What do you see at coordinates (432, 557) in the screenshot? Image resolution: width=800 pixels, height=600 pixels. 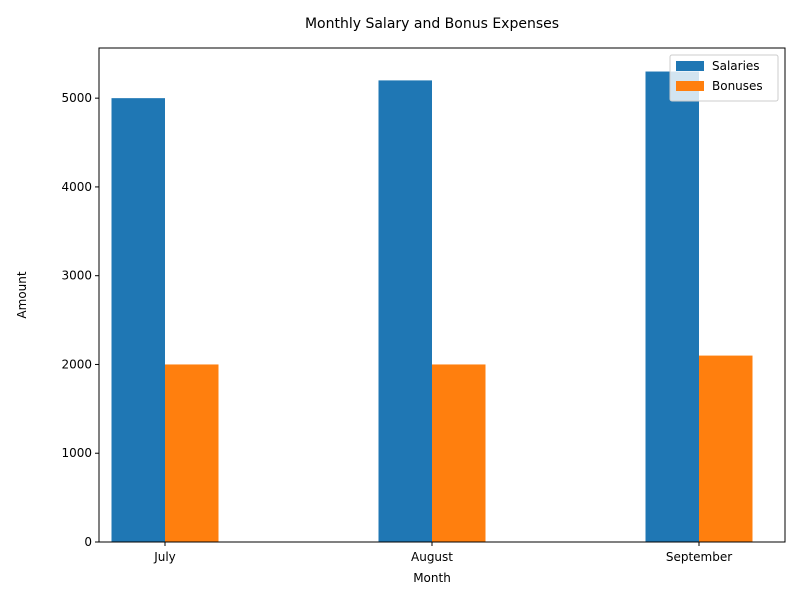 I see `x-tick-label: August` at bounding box center [432, 557].